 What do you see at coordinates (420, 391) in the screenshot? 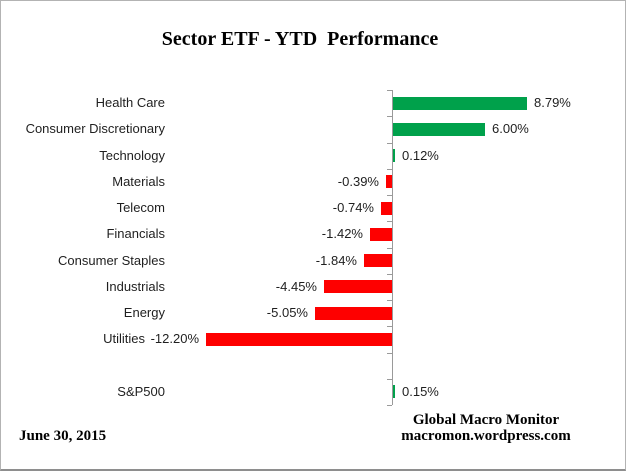
I see `value-label: 0.15%` at bounding box center [420, 391].